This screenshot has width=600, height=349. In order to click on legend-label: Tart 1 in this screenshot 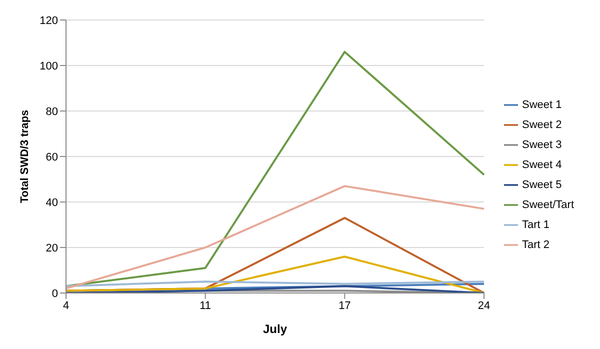, I will do `click(536, 224)`.